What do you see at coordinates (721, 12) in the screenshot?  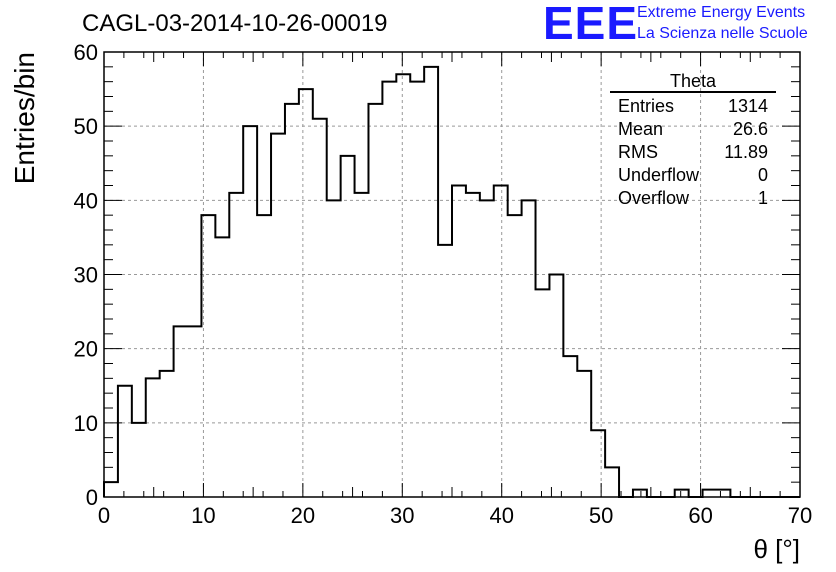 I see `logo-text-line1: Extreme Energy Events` at bounding box center [721, 12].